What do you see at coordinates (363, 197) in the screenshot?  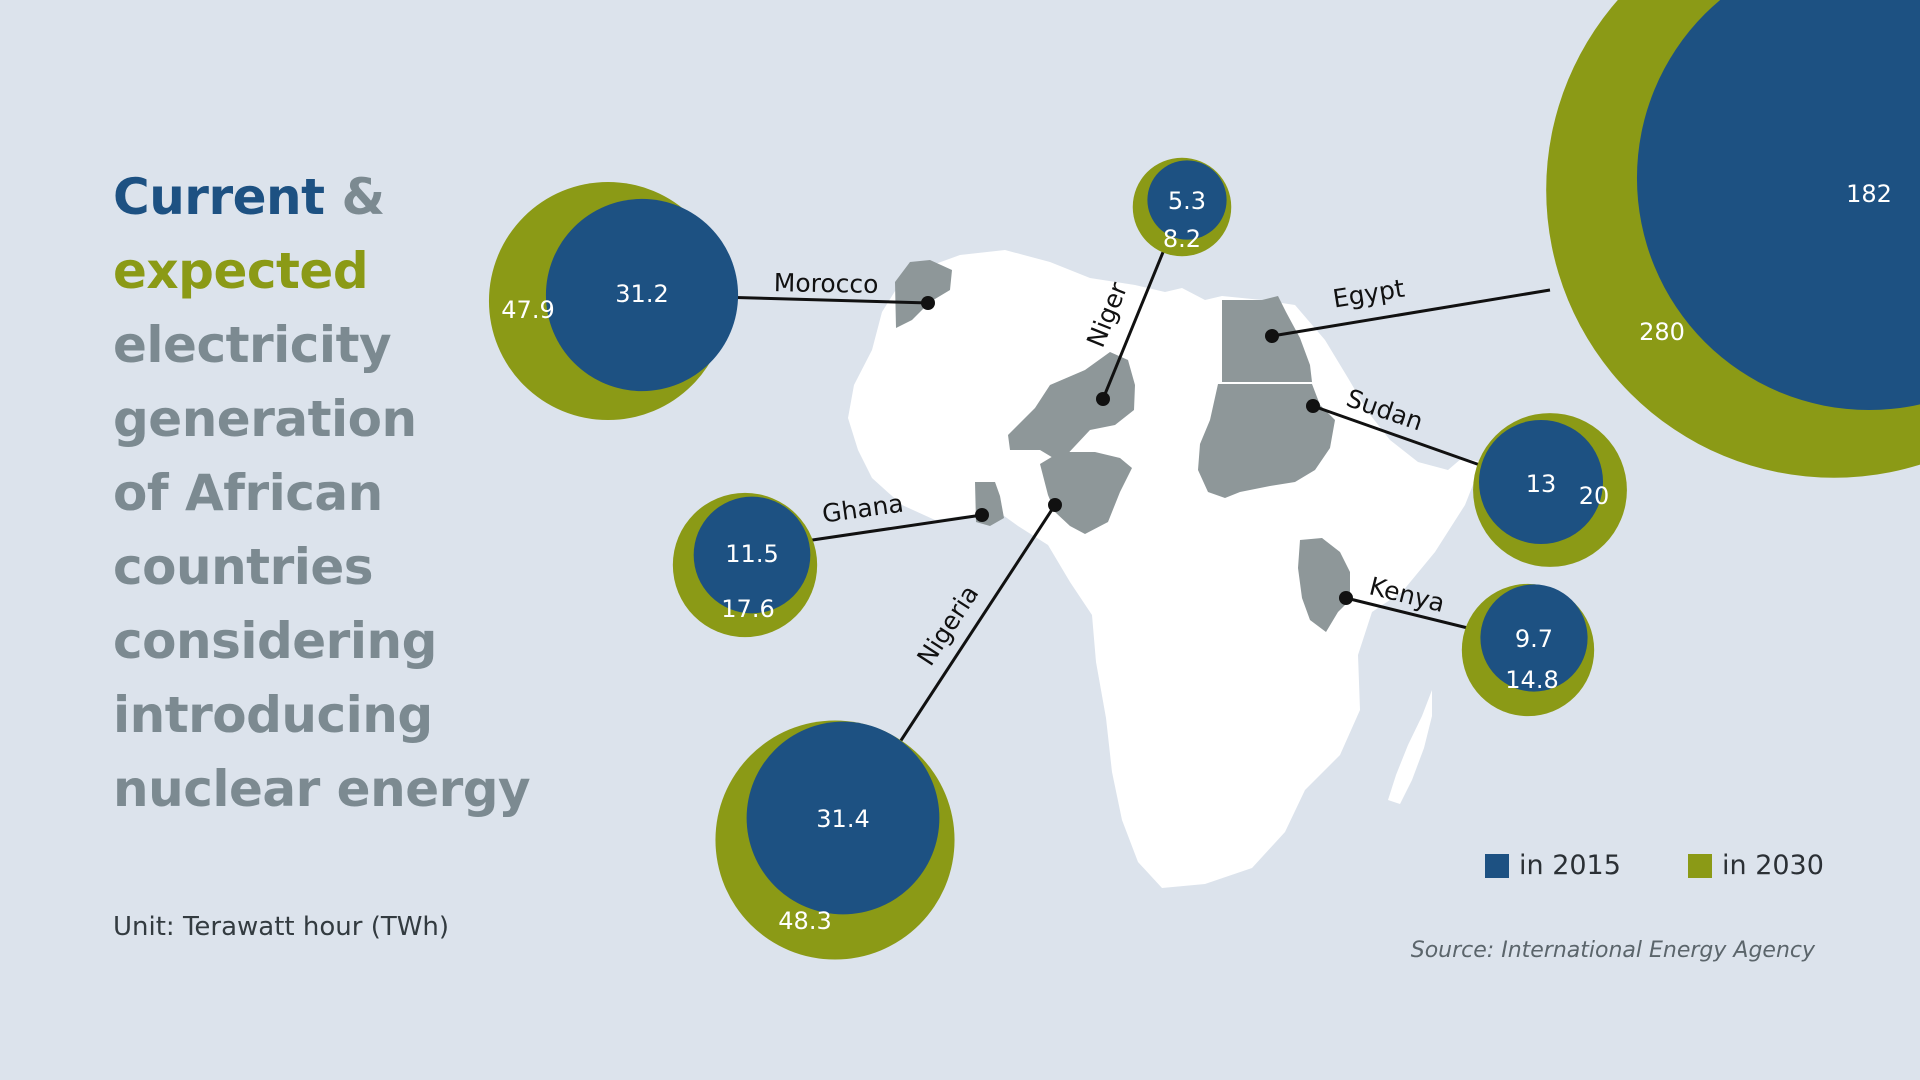 I see `title-ampersand: &` at bounding box center [363, 197].